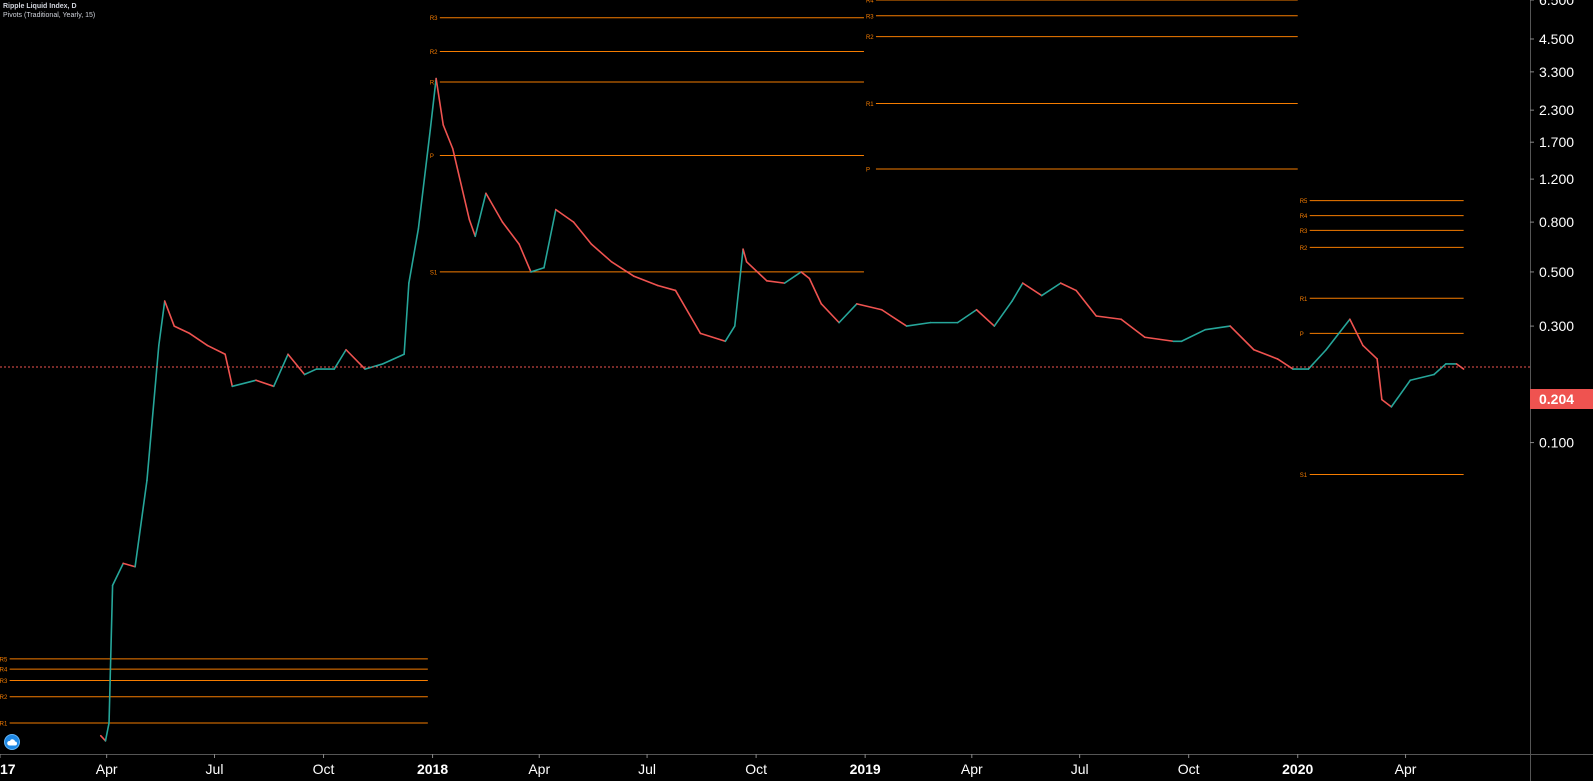 This screenshot has width=1593, height=781. I want to click on pivot-label-2020-p: P, so click(1302, 335).